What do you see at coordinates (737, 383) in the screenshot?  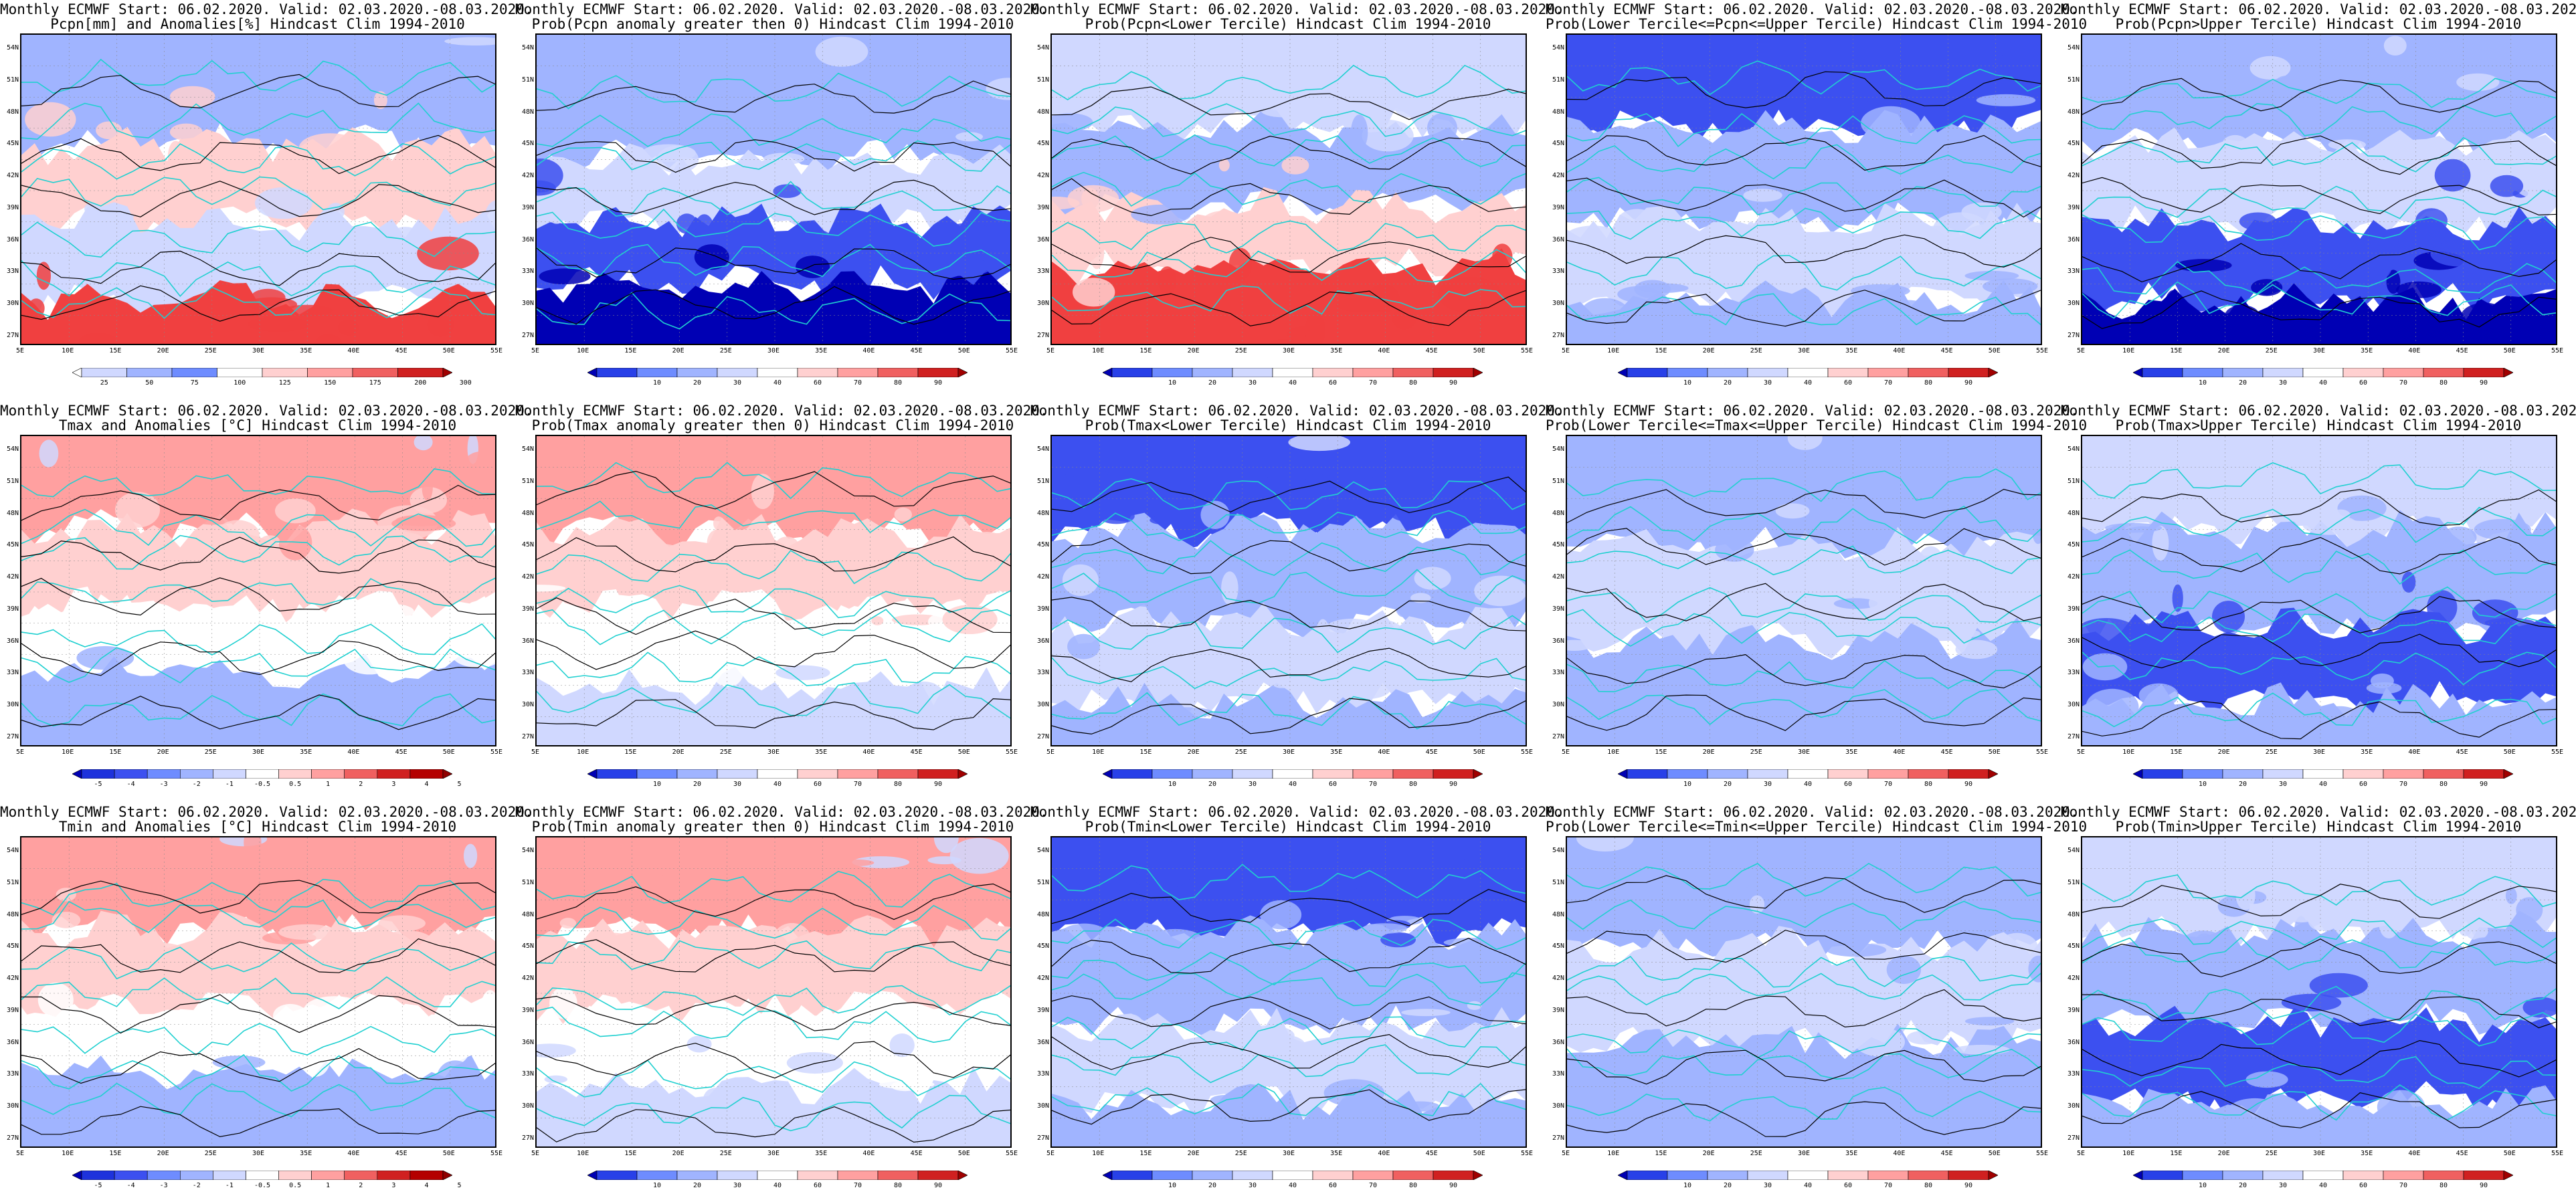 I see `legend-label: 30` at bounding box center [737, 383].